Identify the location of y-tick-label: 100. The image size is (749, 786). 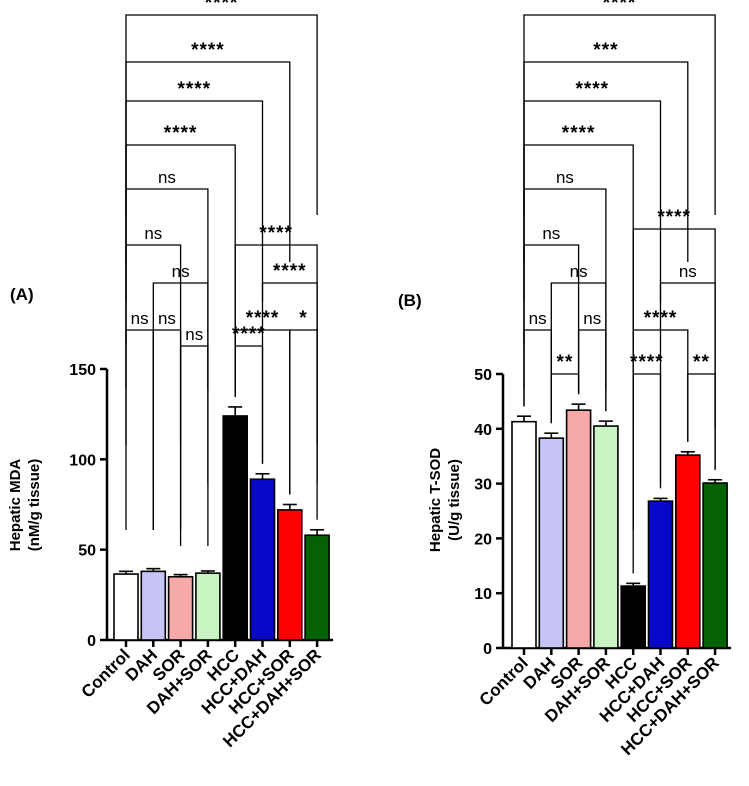
(82, 460).